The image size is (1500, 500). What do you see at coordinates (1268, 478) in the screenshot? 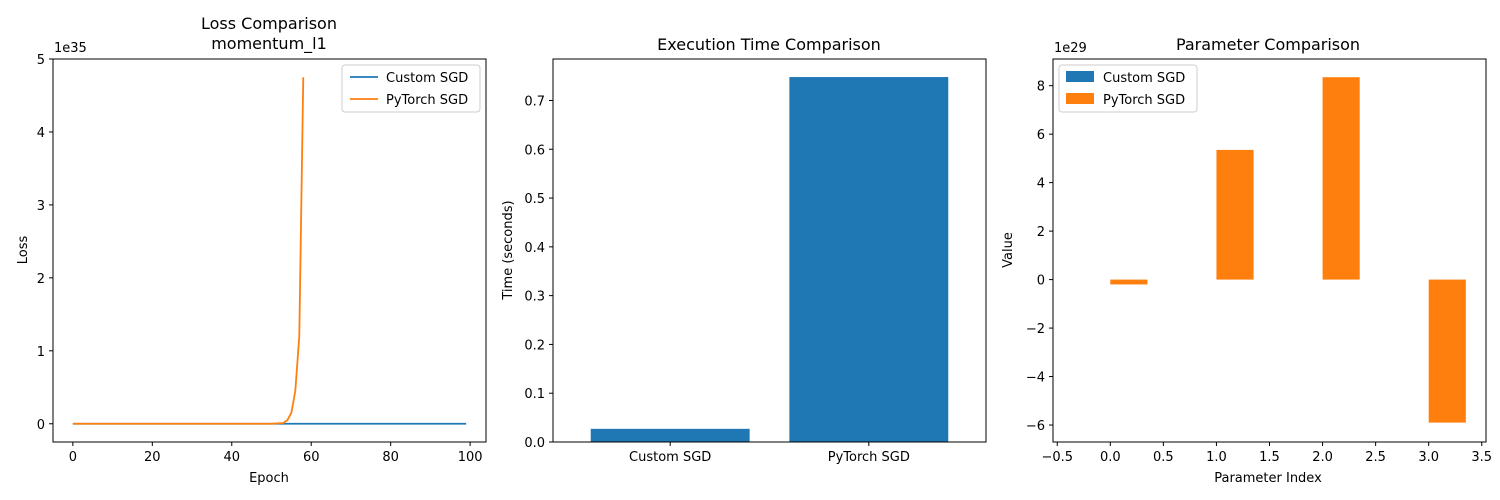
I see `param-x-axis-label: Parameter Index` at bounding box center [1268, 478].